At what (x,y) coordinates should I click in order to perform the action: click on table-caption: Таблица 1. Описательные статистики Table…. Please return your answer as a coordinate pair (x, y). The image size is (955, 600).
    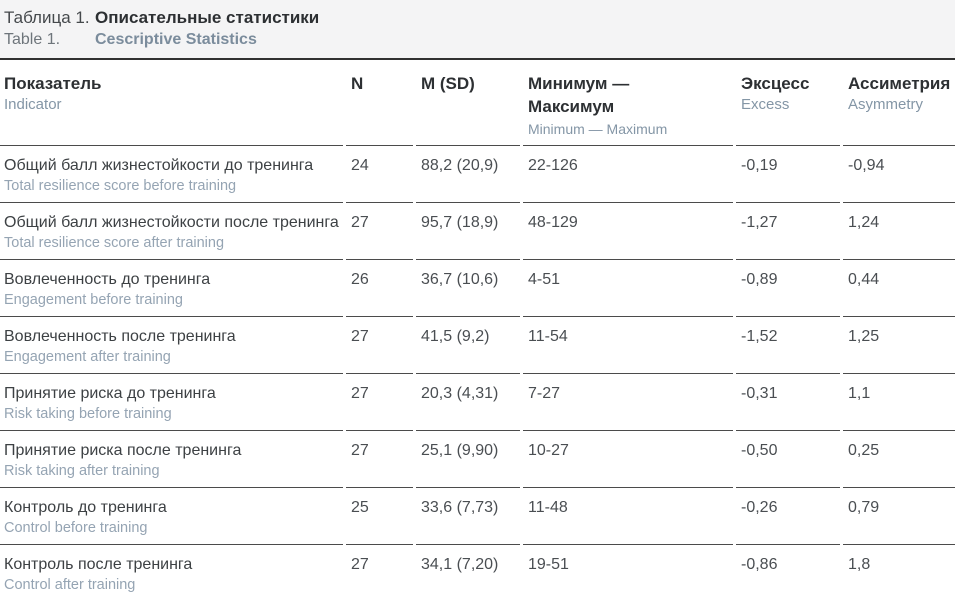
    Looking at the image, I should click on (477, 30).